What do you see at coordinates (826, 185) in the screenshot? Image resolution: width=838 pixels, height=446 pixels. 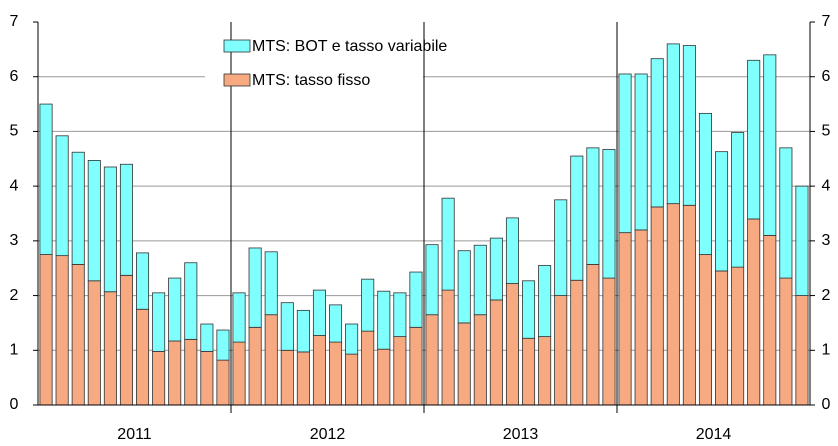 I see `y2-tick-label: 4` at bounding box center [826, 185].